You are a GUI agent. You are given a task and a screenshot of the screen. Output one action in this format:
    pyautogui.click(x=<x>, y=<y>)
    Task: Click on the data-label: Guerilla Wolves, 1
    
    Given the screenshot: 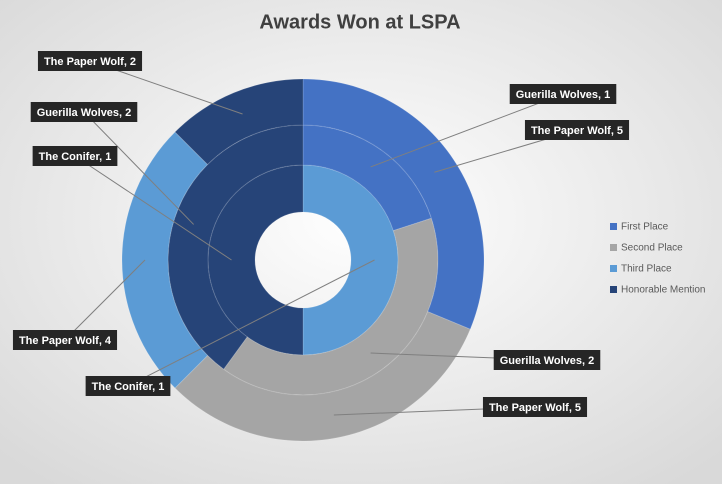 What is the action you would take?
    pyautogui.click(x=563, y=94)
    